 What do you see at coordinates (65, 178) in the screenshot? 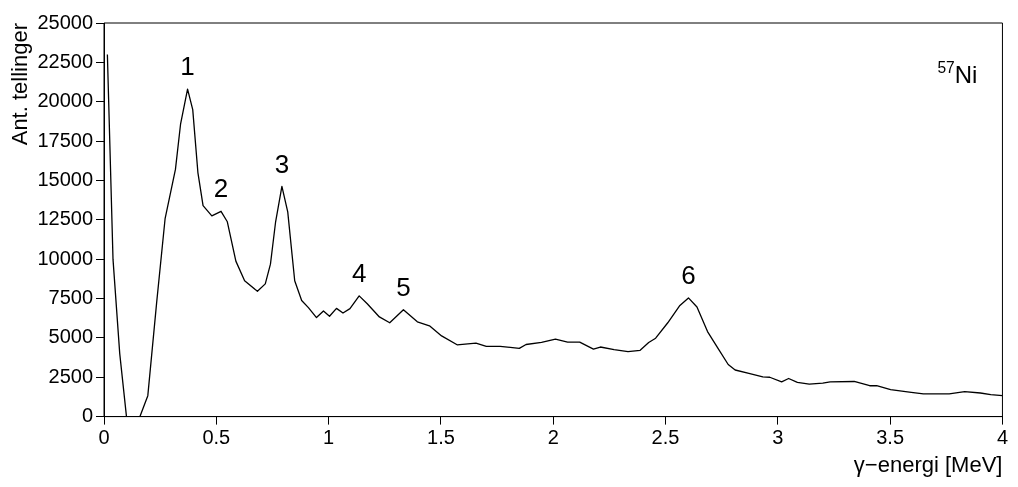
I see `y-tick-label: 15000` at bounding box center [65, 178].